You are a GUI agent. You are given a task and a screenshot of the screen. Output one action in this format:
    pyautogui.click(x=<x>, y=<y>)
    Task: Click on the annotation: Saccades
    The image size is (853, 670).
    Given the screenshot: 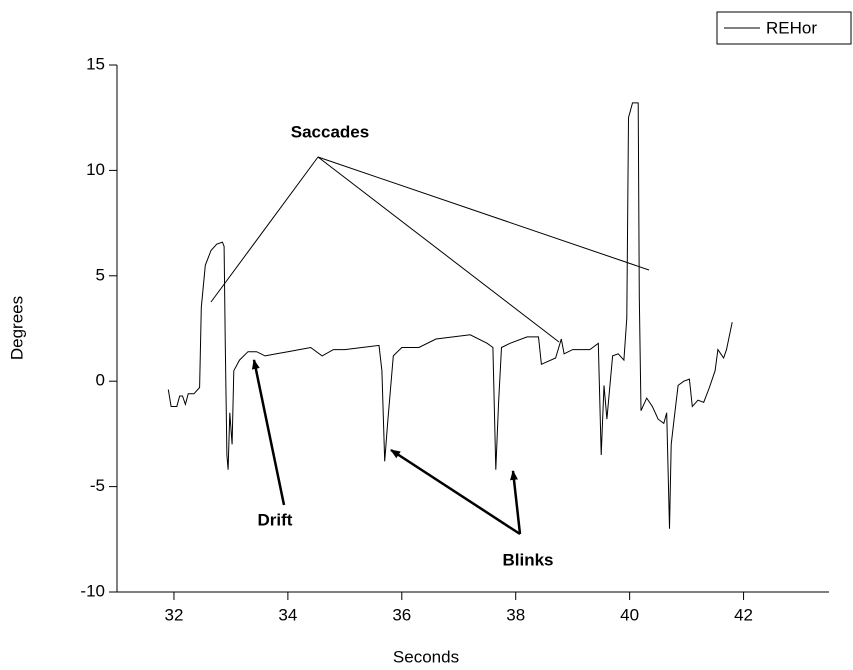 What is the action you would take?
    pyautogui.click(x=330, y=131)
    